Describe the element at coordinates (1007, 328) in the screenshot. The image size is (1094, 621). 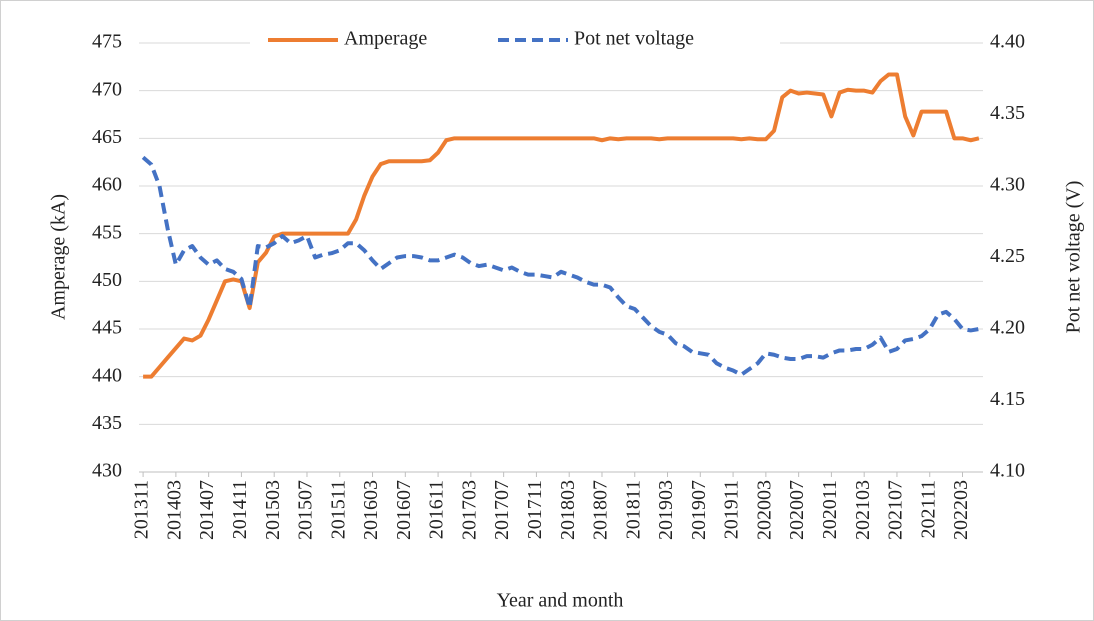
I see `y2-tick-label: 4.20` at that location.